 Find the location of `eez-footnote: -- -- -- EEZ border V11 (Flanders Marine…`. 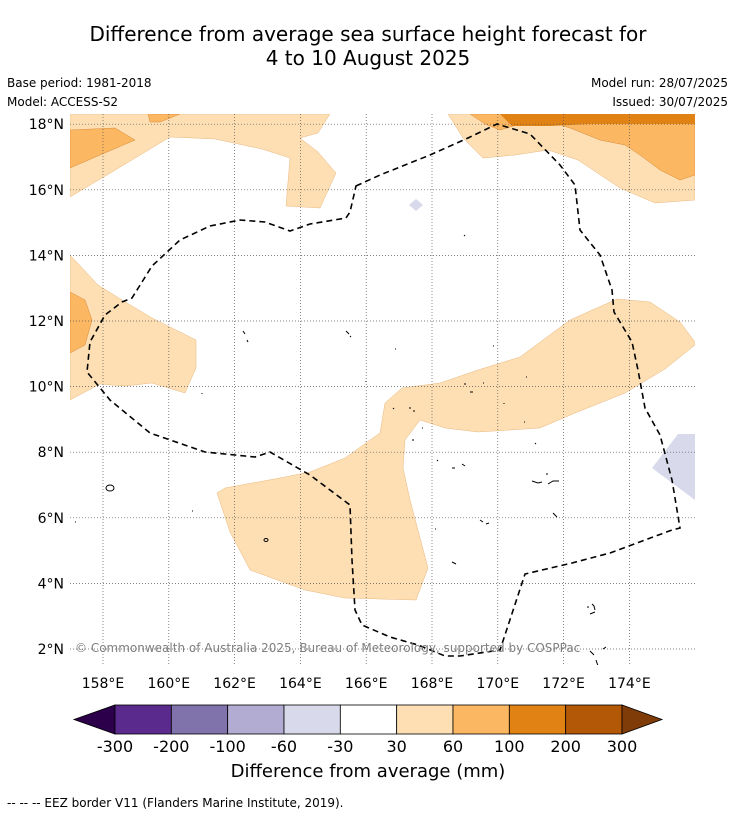

eez-footnote: -- -- -- EEZ border V11 (Flanders Marine… is located at coordinates (175, 803).